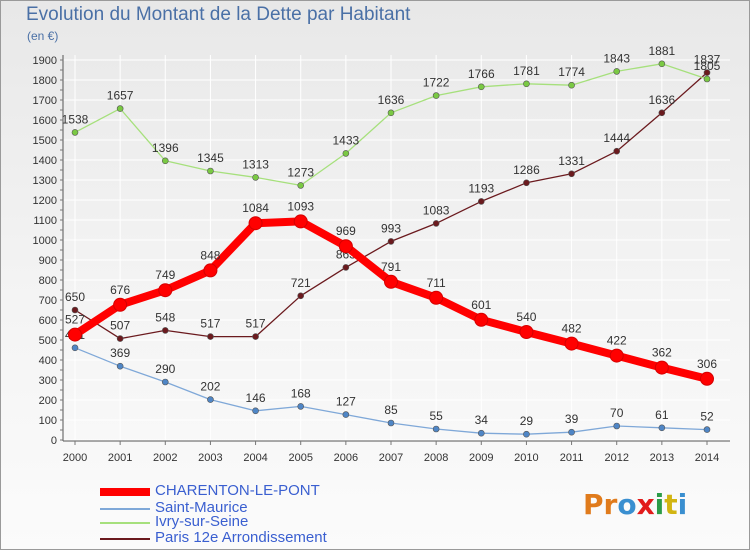  What do you see at coordinates (45, 101) in the screenshot?
I see `y-tick-label: 1700` at bounding box center [45, 101].